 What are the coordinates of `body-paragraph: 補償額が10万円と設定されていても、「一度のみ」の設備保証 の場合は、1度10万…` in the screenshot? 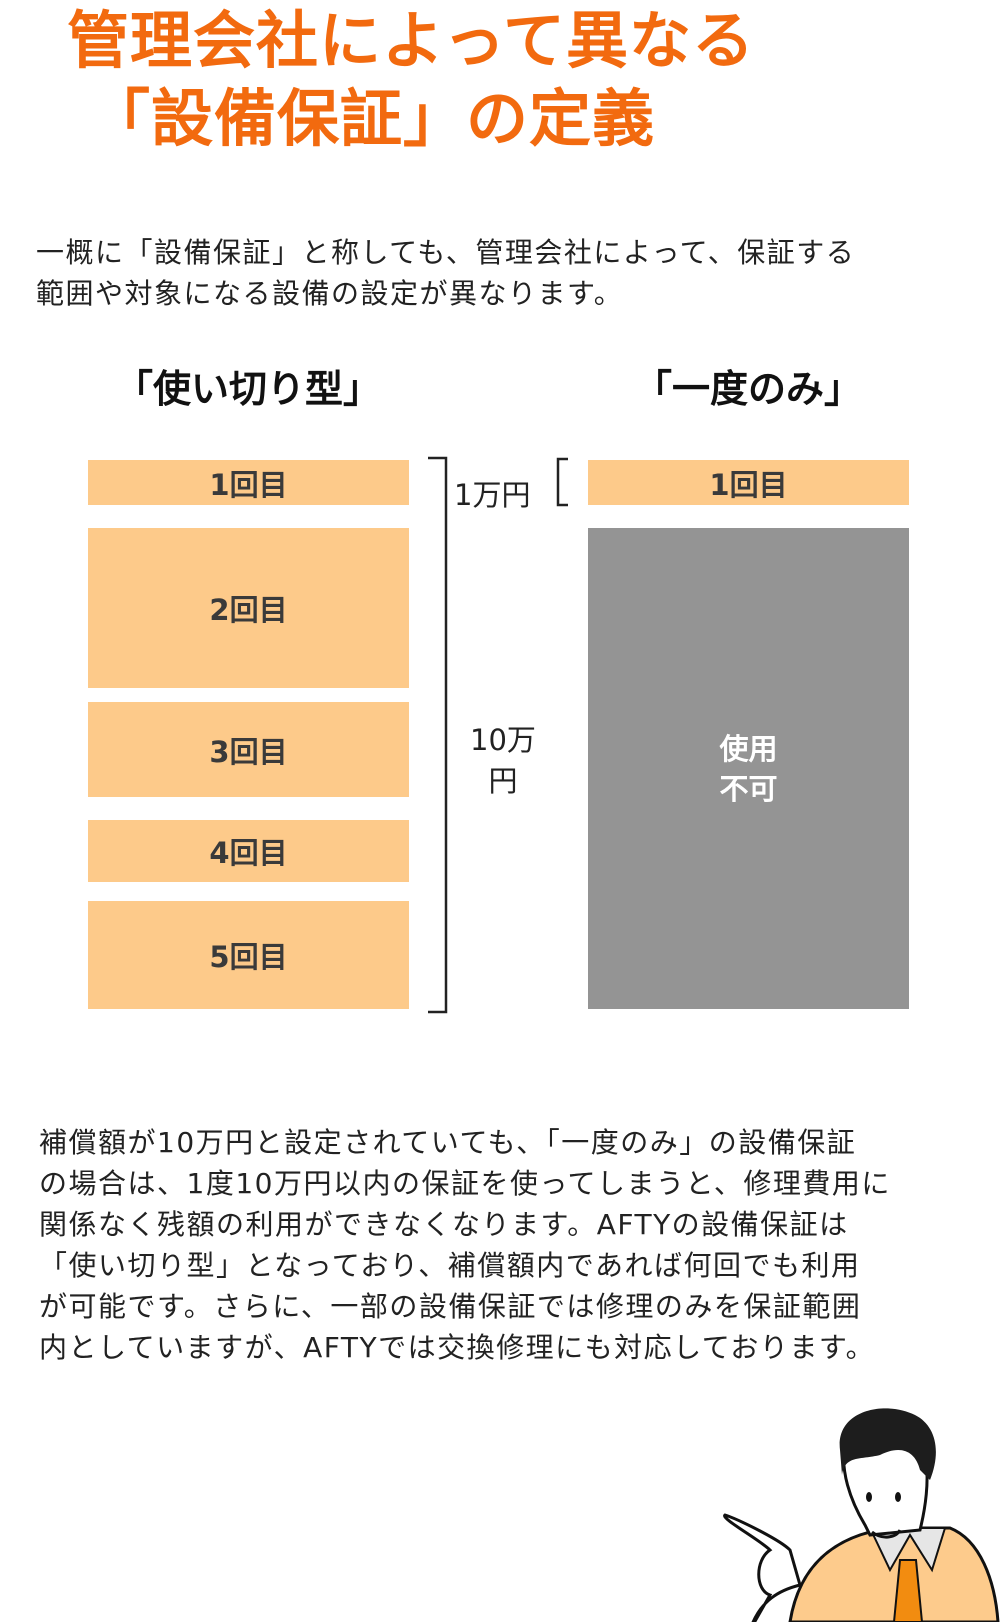 It's located at (465, 1245).